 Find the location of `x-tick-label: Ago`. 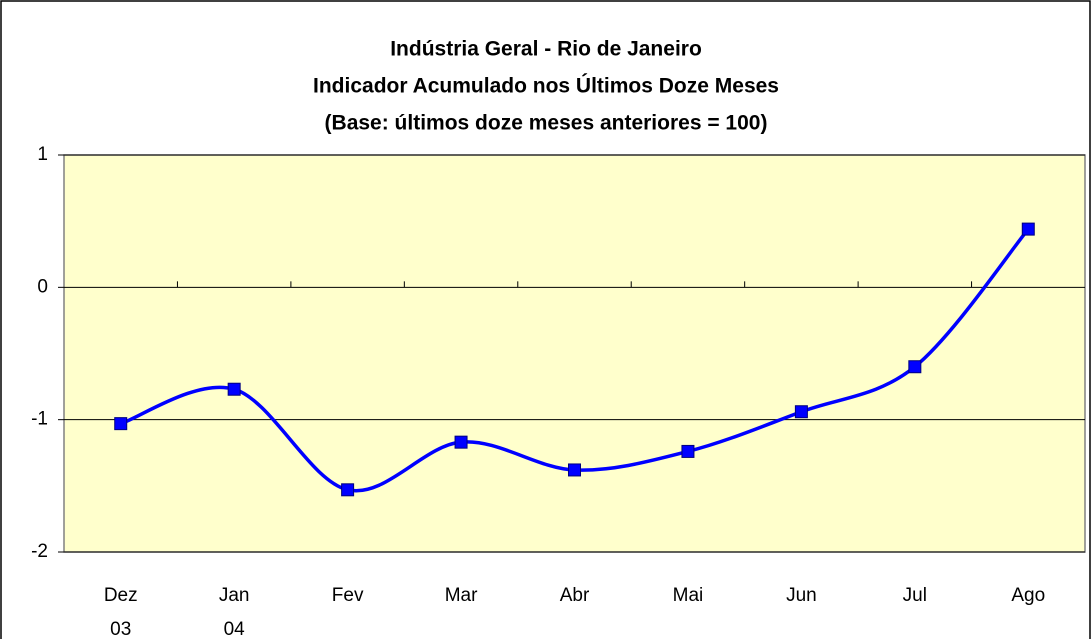

x-tick-label: Ago is located at coordinates (1028, 595).